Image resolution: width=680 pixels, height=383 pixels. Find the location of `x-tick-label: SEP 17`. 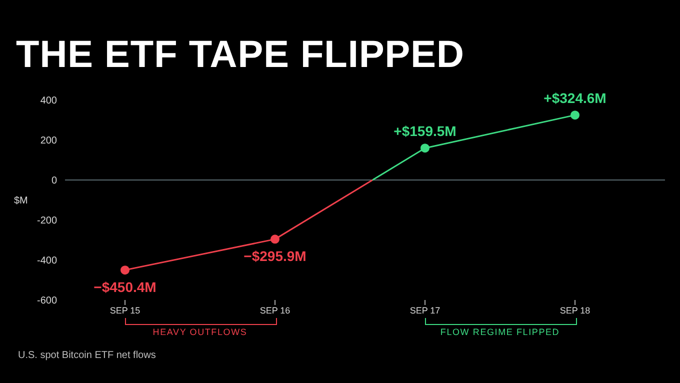

x-tick-label: SEP 17 is located at coordinates (425, 310).